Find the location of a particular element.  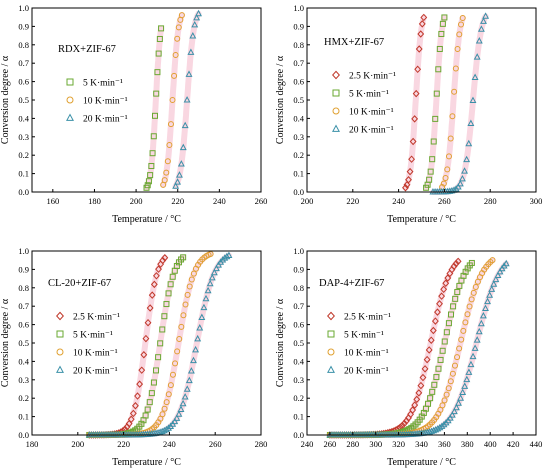

y-tick-label: 1.0 is located at coordinates (23, 251).